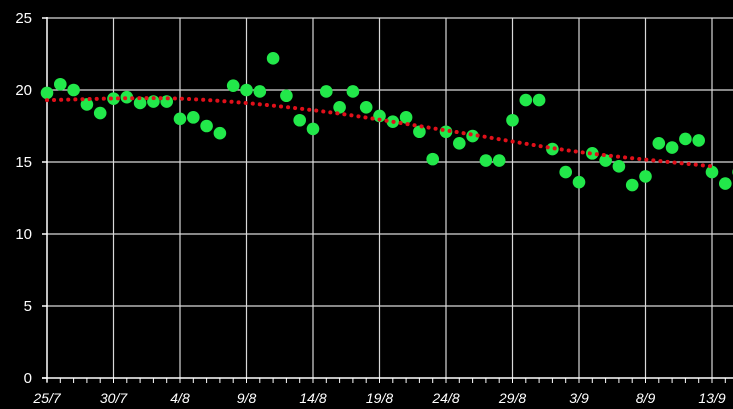 This screenshot has width=733, height=409. I want to click on x-tick-label-30-7: 30/7, so click(114, 398).